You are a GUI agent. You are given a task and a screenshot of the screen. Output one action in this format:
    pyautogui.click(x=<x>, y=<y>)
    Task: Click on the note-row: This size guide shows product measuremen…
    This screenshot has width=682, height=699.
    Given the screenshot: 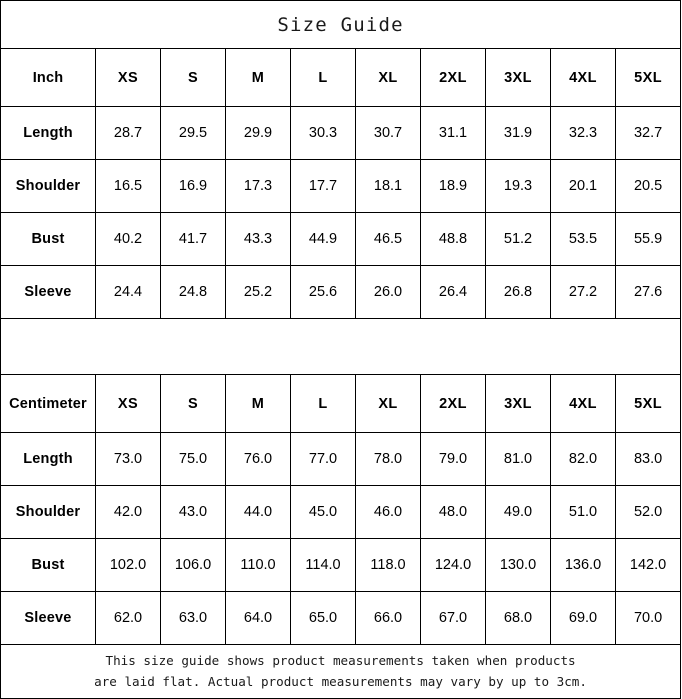 What is the action you would take?
    pyautogui.click(x=341, y=671)
    